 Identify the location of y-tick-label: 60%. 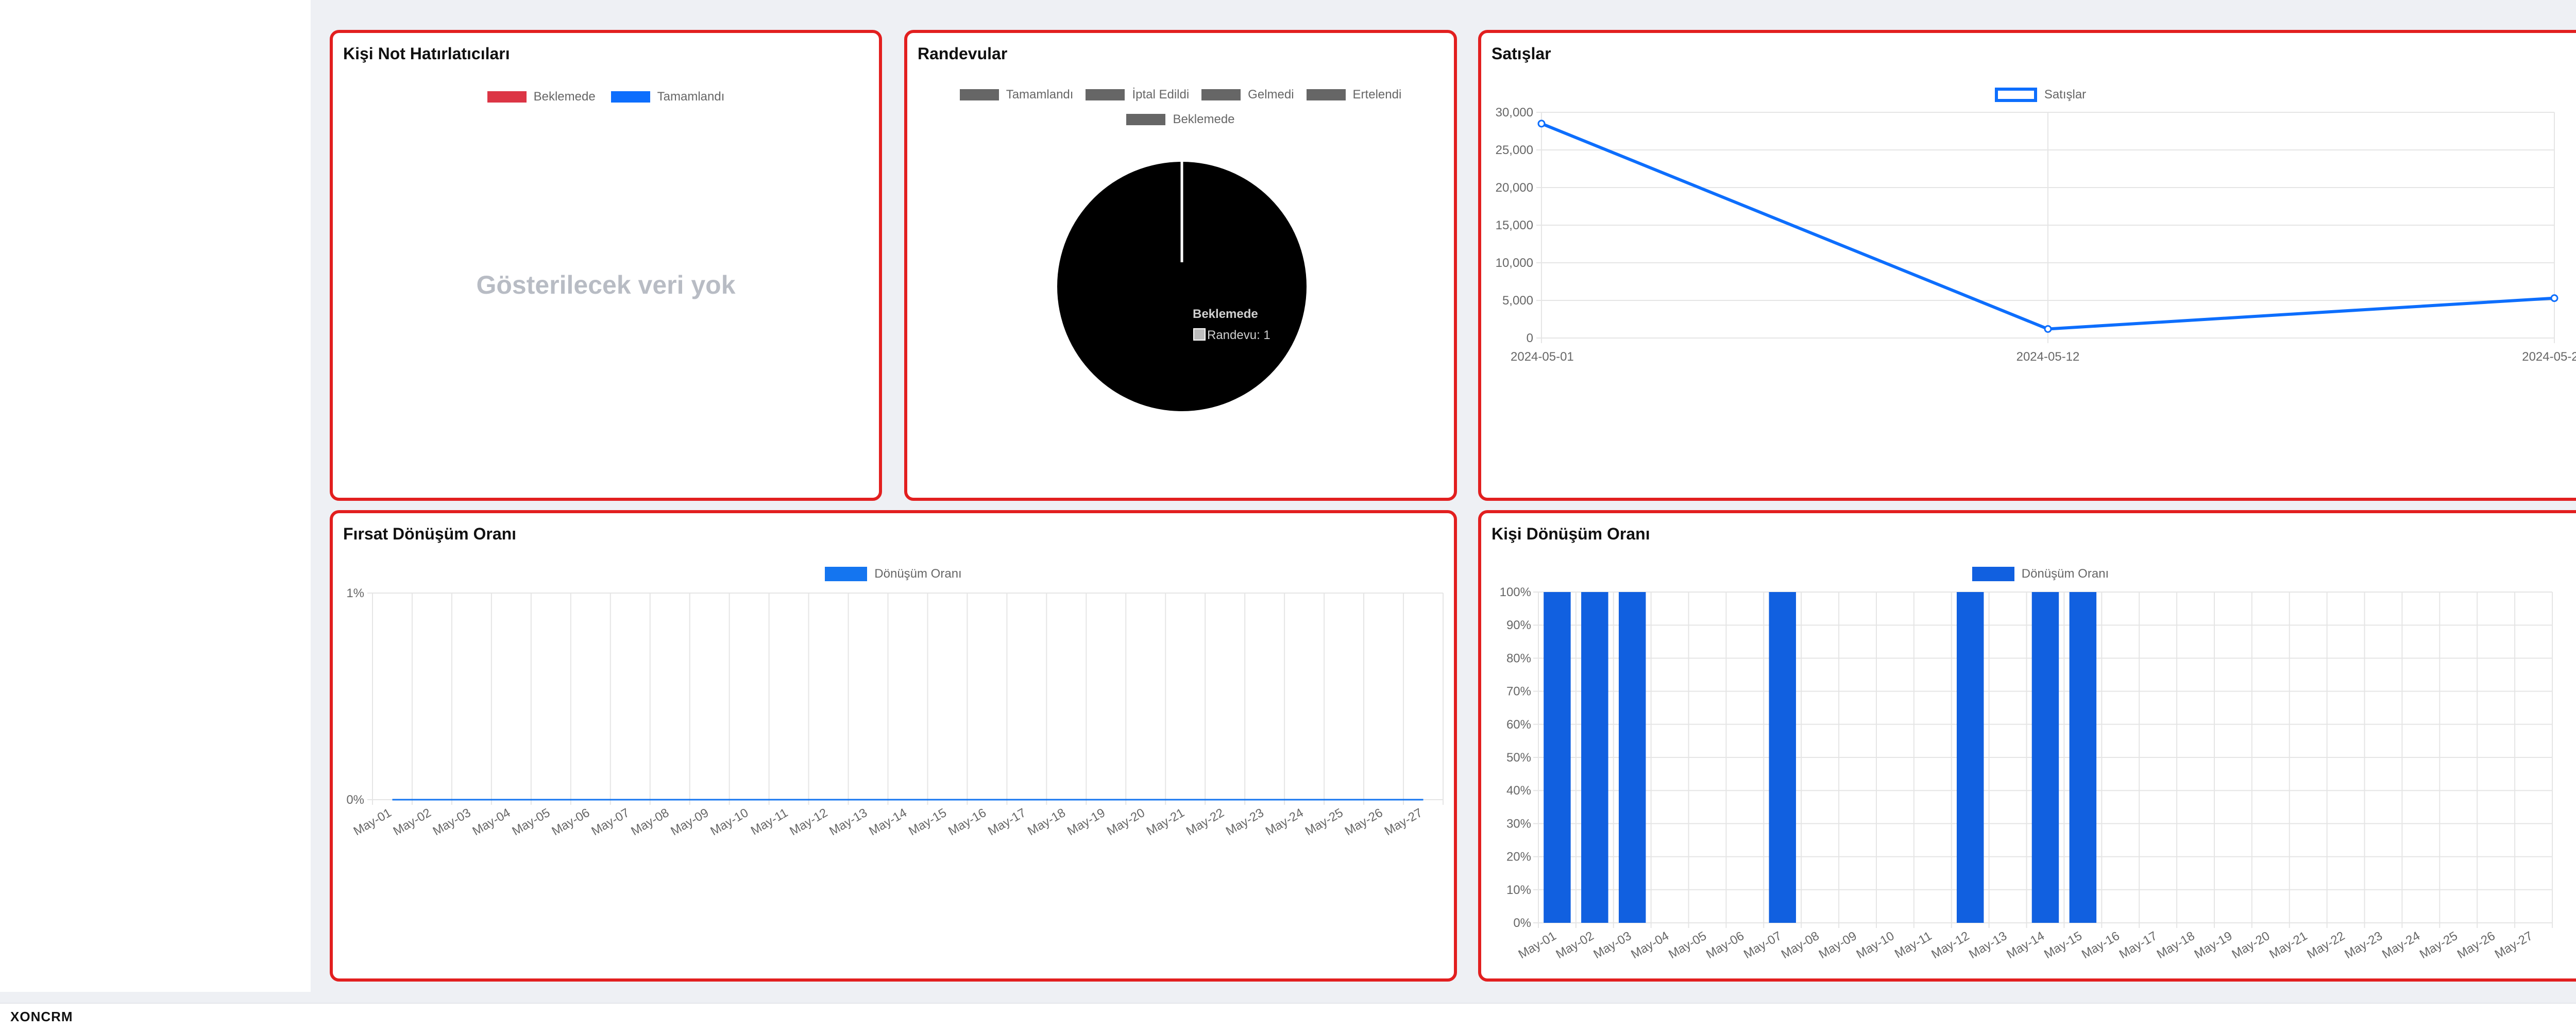
(1518, 725).